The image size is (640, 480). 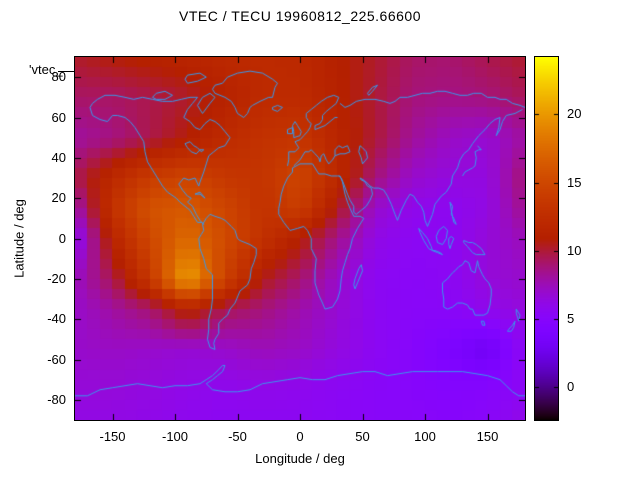 What do you see at coordinates (425, 436) in the screenshot?
I see `x-tick-label: 100` at bounding box center [425, 436].